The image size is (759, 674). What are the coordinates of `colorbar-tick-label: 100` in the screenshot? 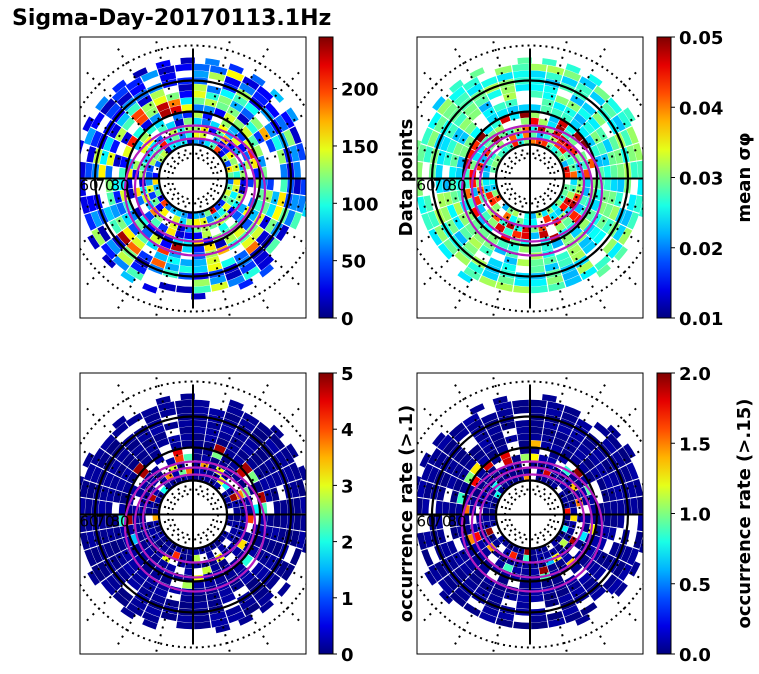 It's located at (360, 204).